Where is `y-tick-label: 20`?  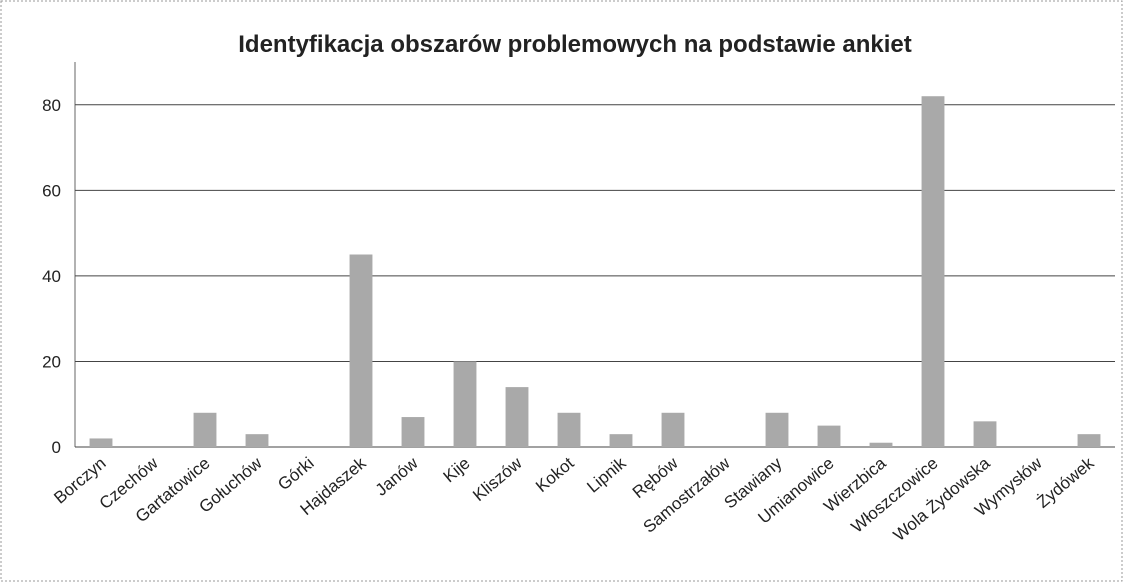 y-tick-label: 20 is located at coordinates (51, 361).